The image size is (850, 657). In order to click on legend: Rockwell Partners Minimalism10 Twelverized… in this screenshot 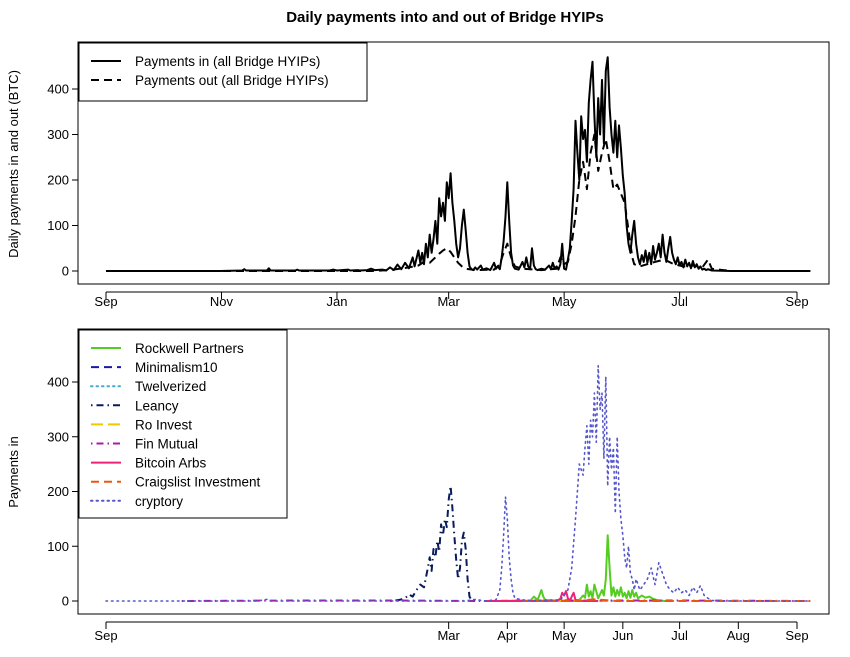, I will do `click(183, 424)`.